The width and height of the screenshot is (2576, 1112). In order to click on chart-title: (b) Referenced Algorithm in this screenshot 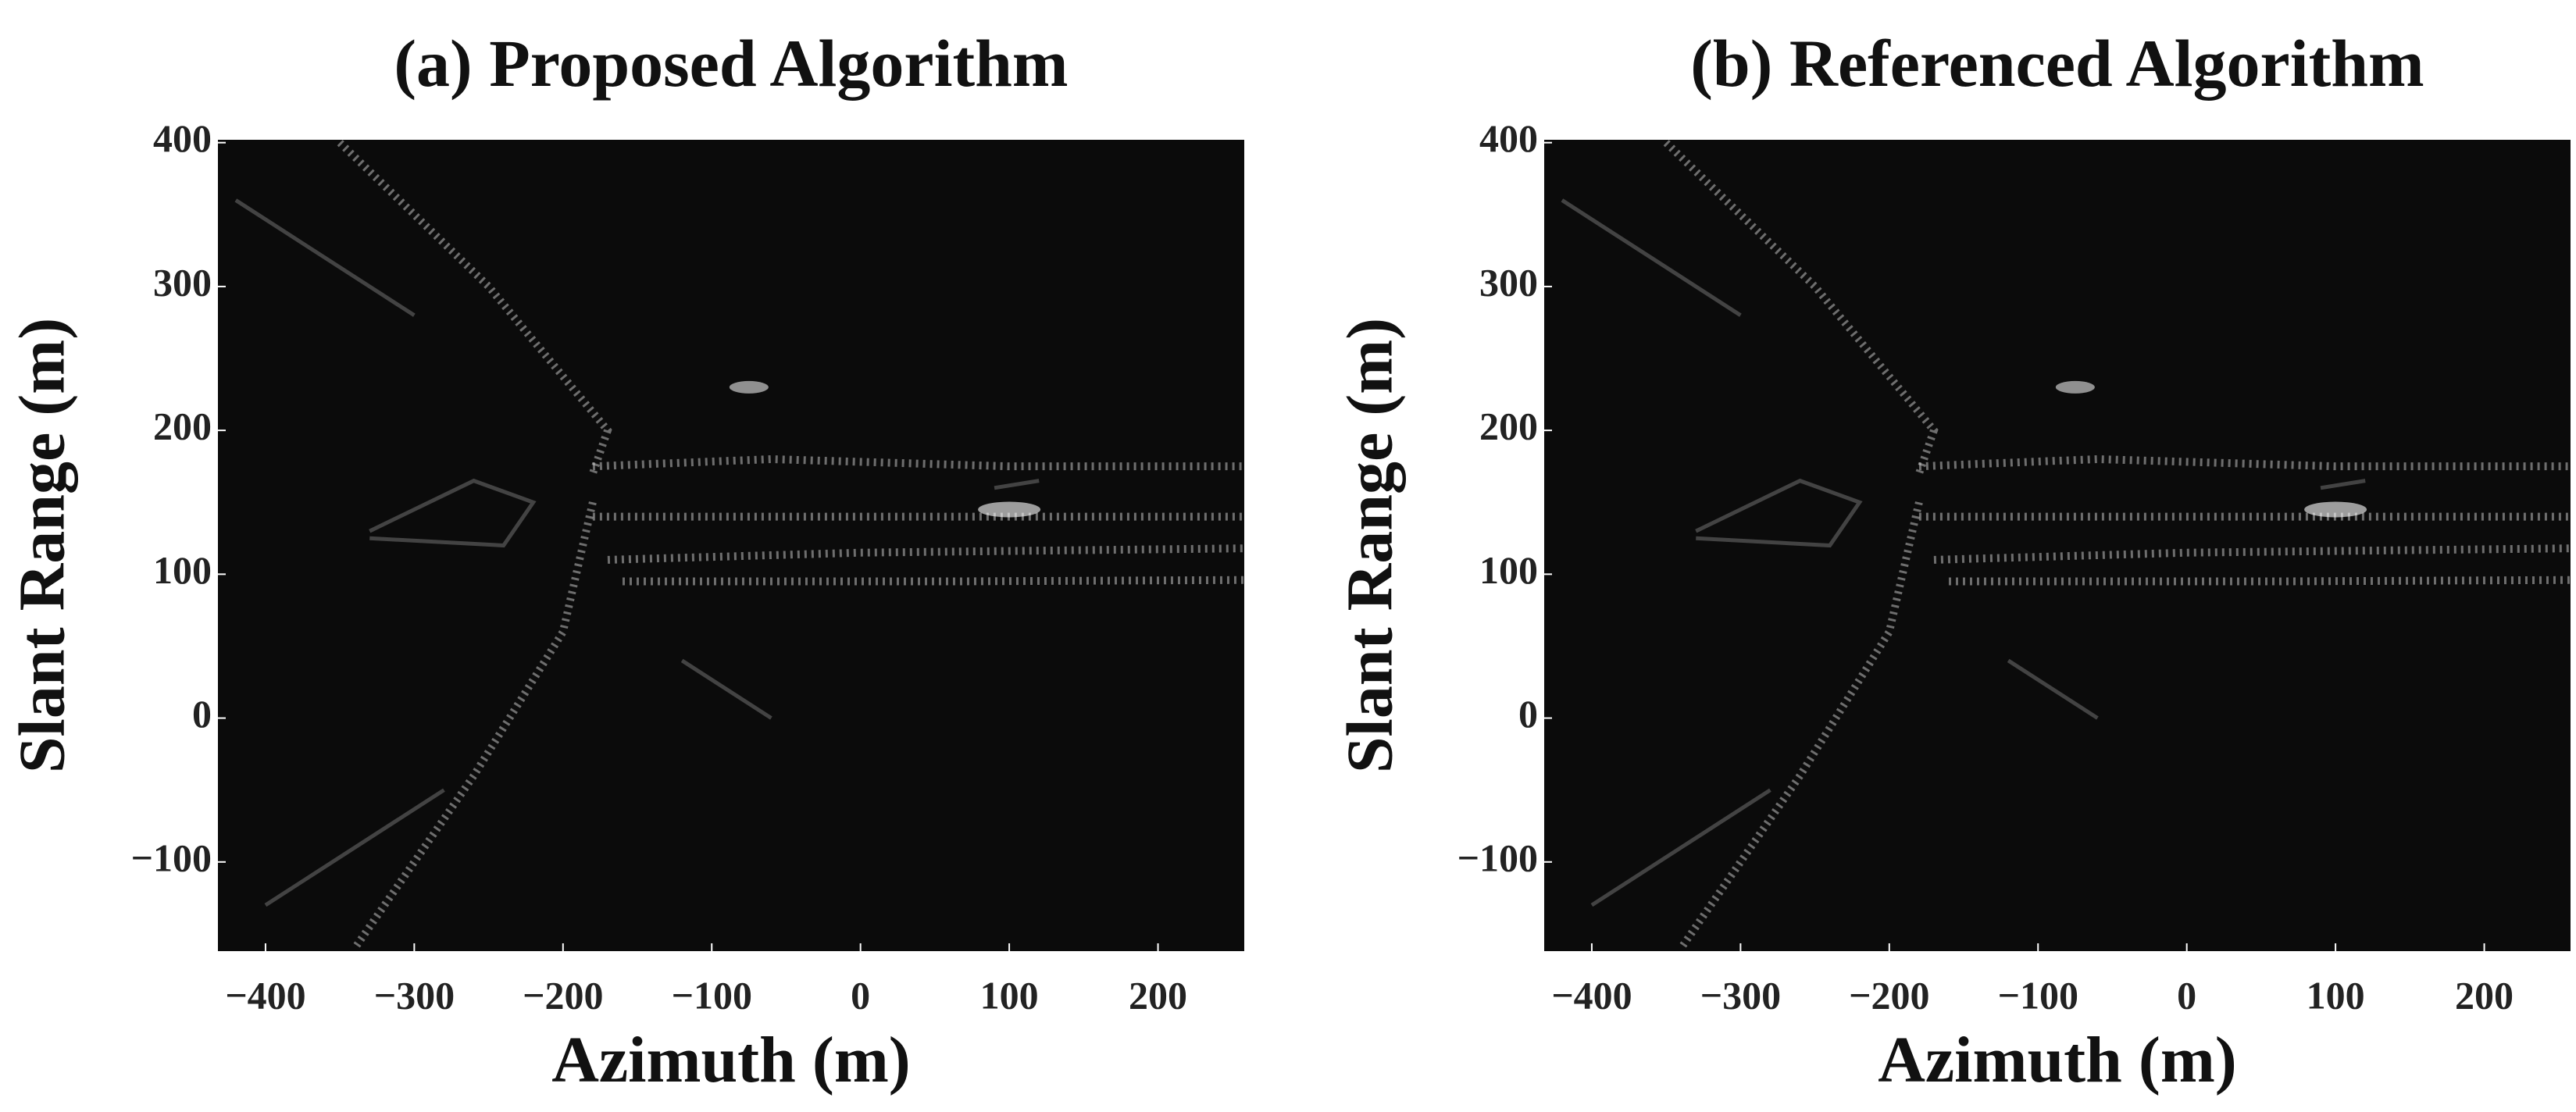, I will do `click(2057, 64)`.